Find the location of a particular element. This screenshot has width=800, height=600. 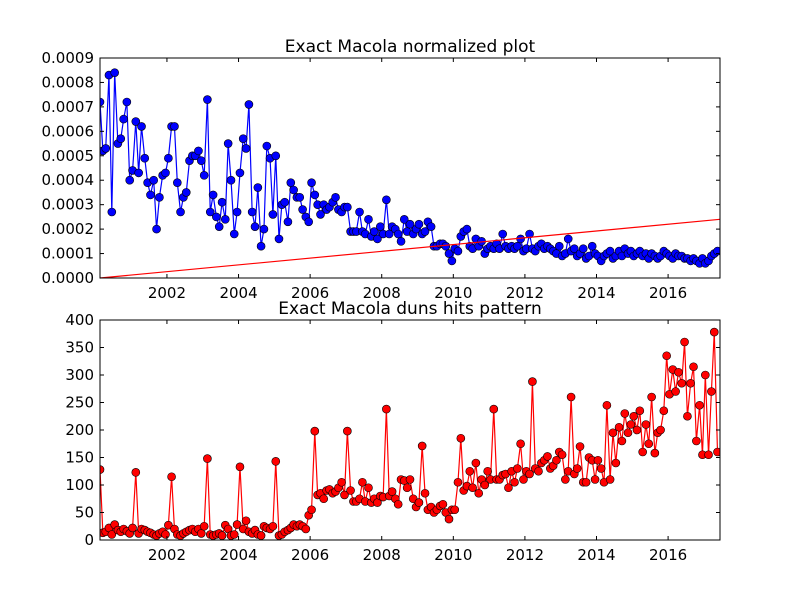

y-tick-label: 200 is located at coordinates (79, 430).